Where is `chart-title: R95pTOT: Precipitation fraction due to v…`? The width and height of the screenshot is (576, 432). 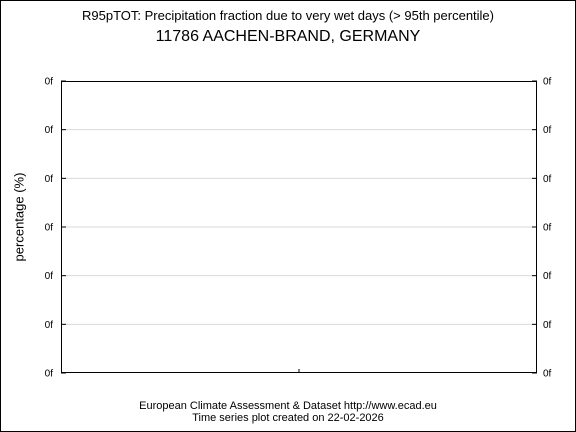 chart-title: R95pTOT: Precipitation fraction due to v… is located at coordinates (288, 15).